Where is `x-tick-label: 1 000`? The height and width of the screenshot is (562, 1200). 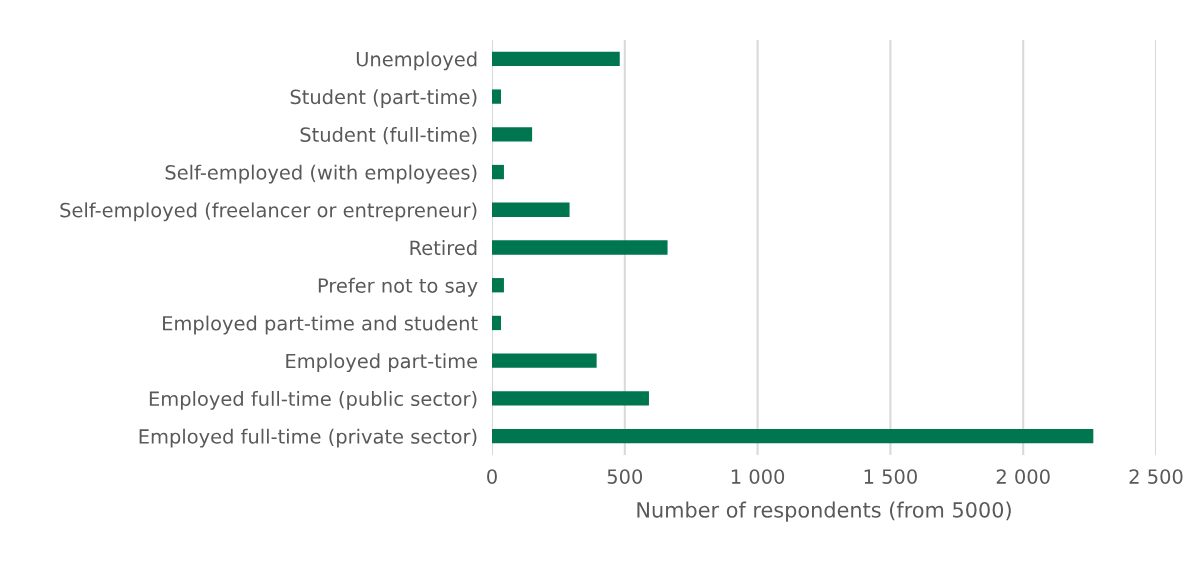 x-tick-label: 1 000 is located at coordinates (758, 476).